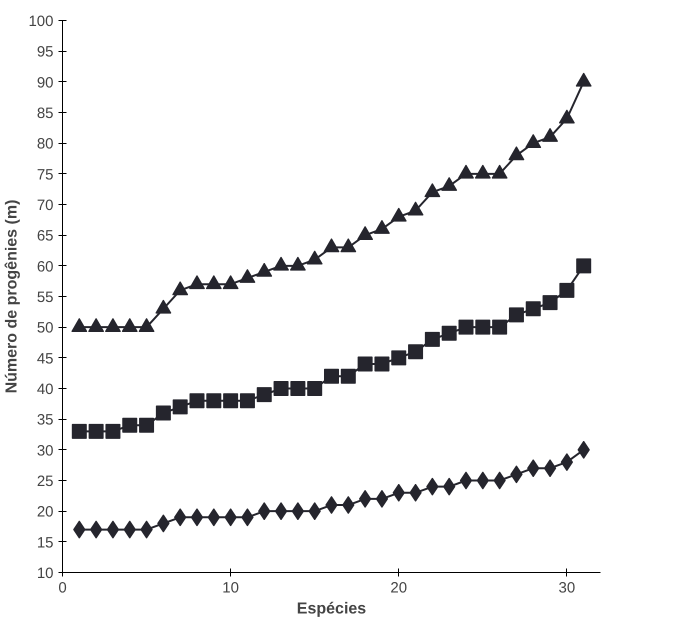 Image resolution: width=693 pixels, height=630 pixels. What do you see at coordinates (45, 205) in the screenshot?
I see `y-tick-label: 70` at bounding box center [45, 205].